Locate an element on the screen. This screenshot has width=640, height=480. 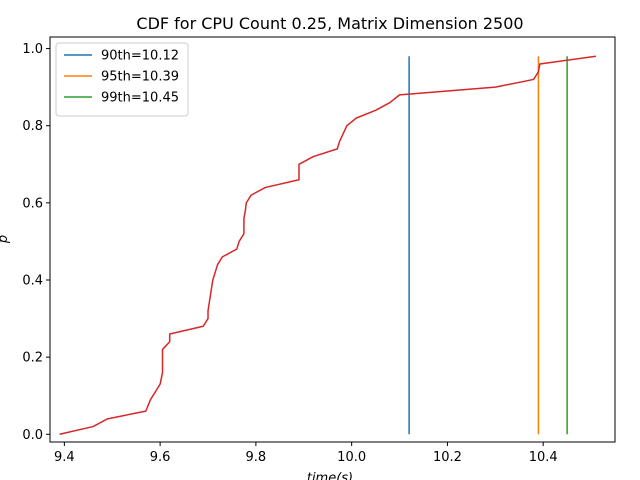
y-tick-label: 0.8 is located at coordinates (32, 126).